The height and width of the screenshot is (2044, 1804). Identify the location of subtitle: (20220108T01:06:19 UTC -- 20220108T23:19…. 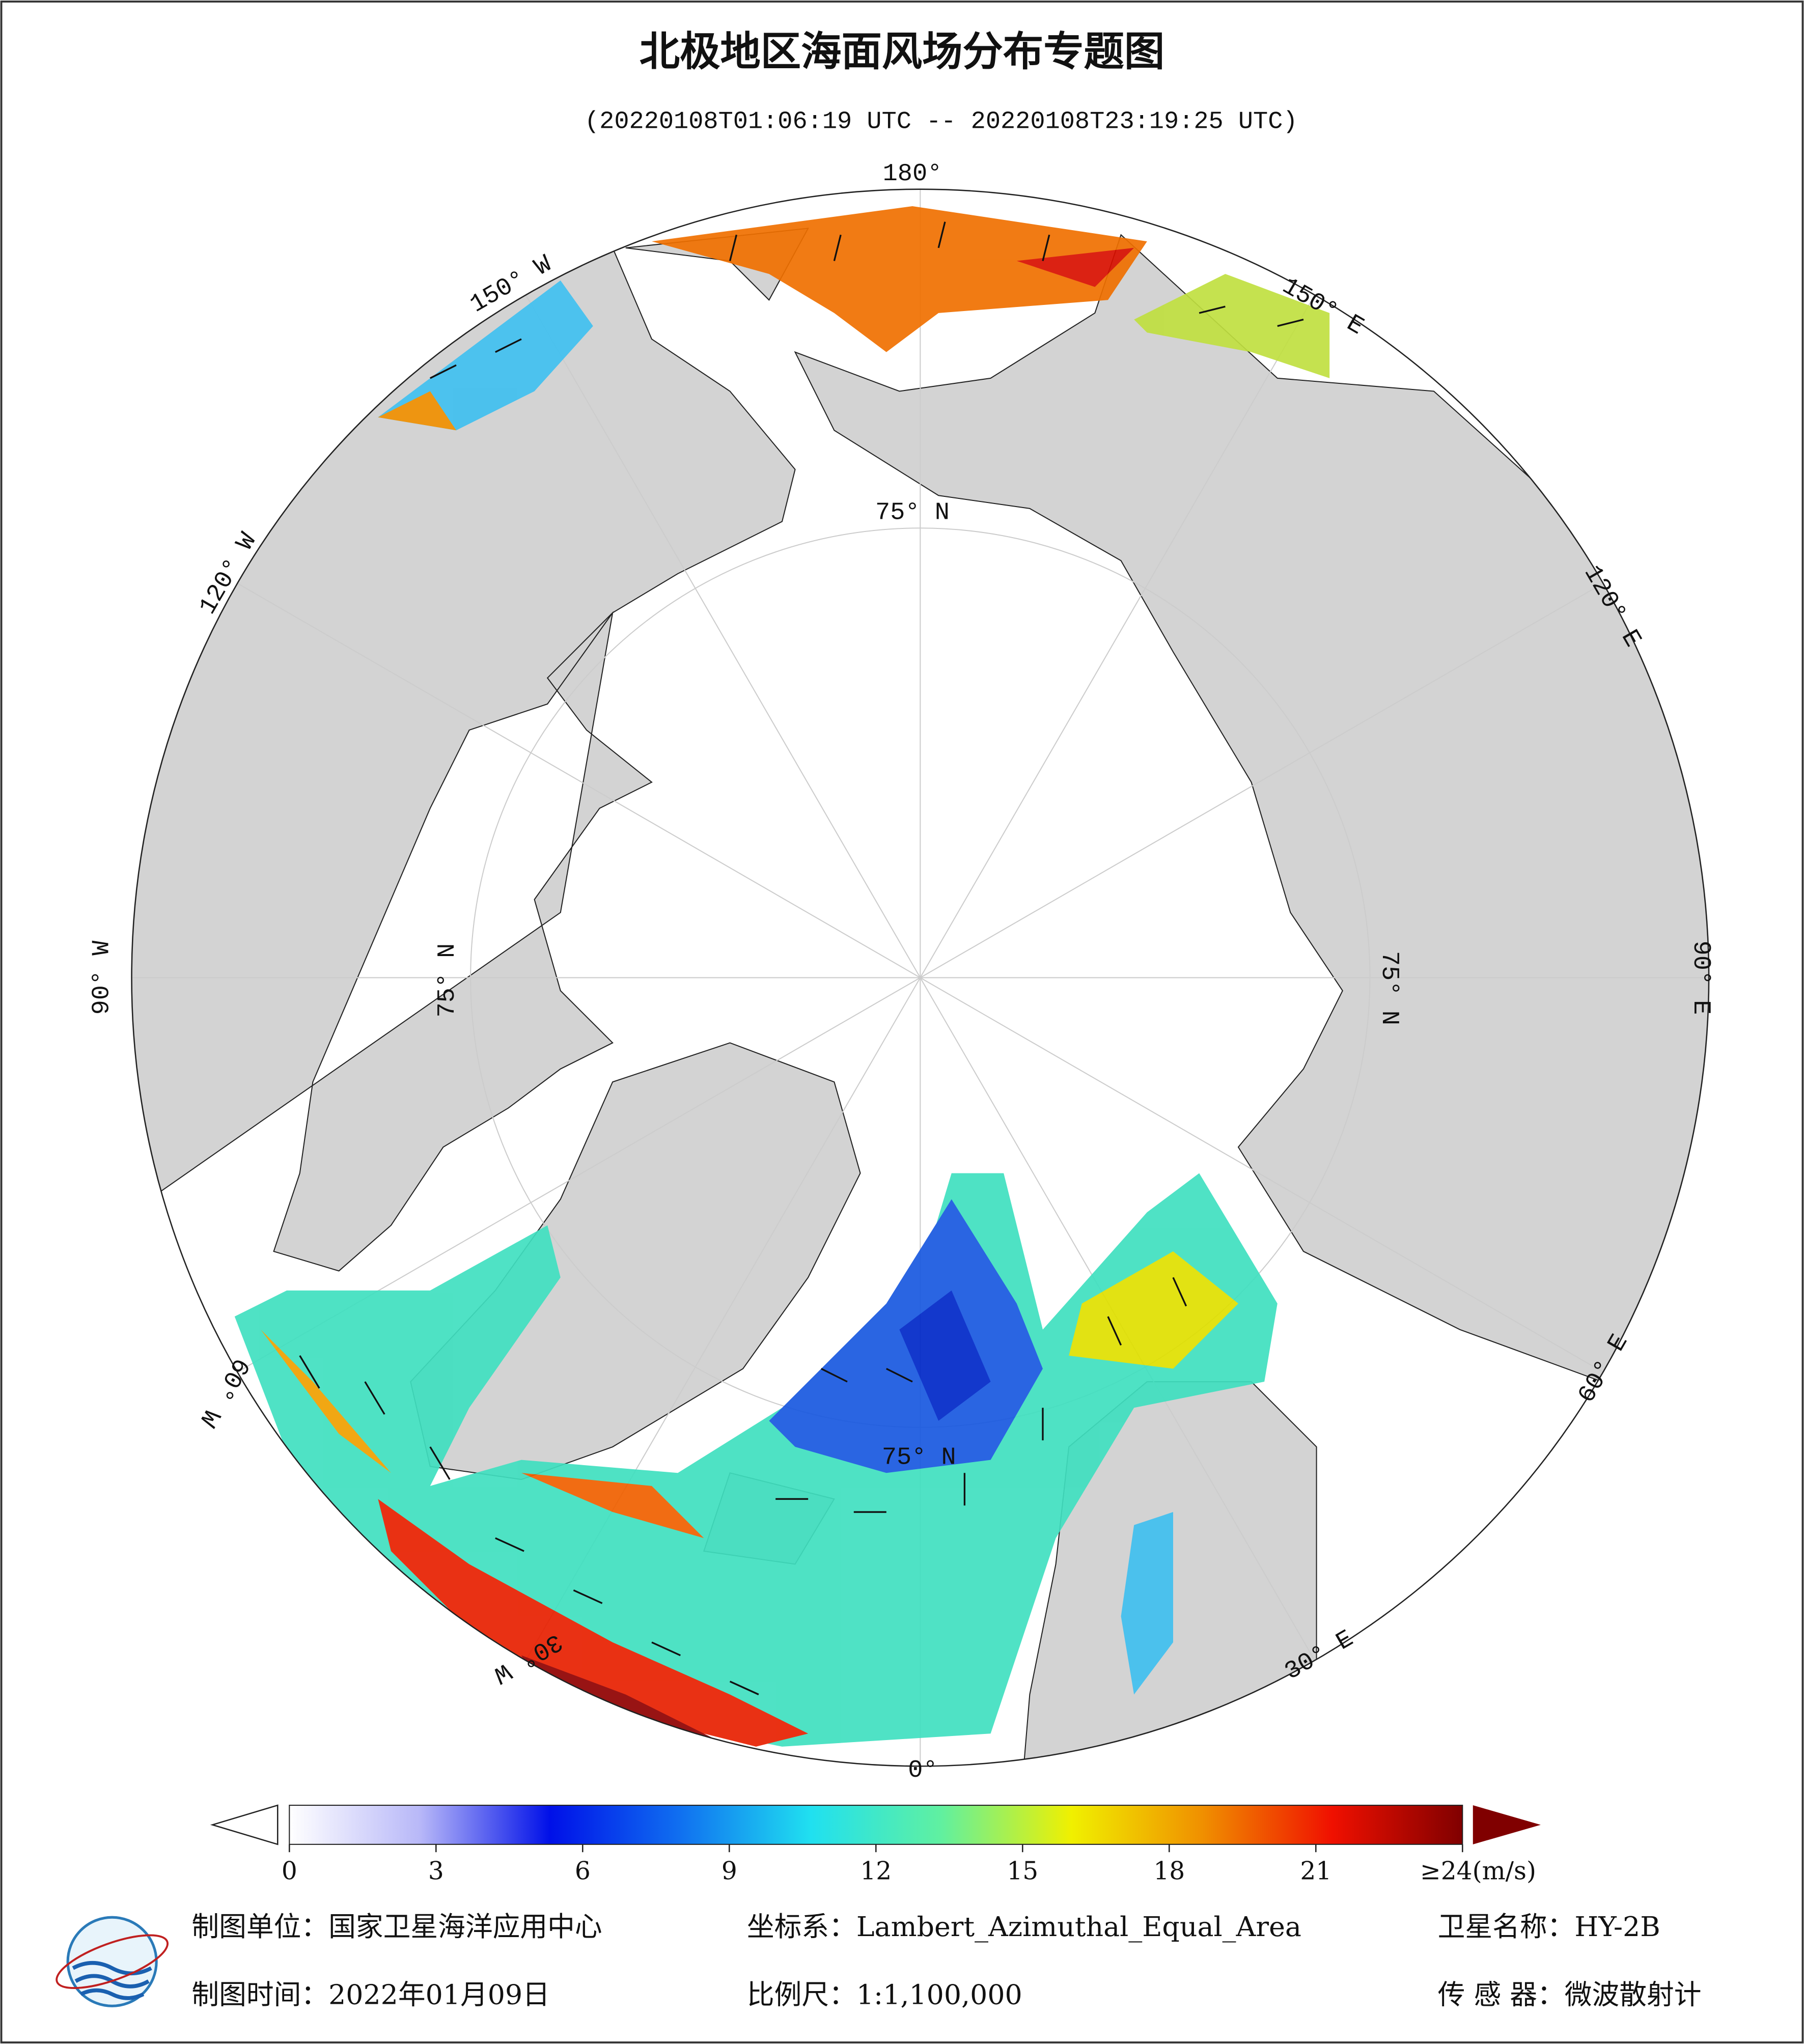
(941, 121).